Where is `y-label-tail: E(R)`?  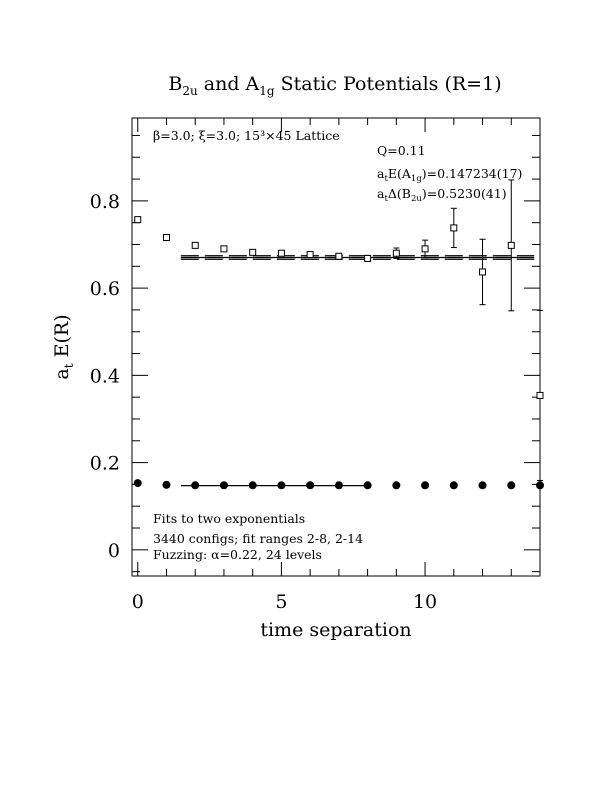 y-label-tail: E(R) is located at coordinates (62, 338).